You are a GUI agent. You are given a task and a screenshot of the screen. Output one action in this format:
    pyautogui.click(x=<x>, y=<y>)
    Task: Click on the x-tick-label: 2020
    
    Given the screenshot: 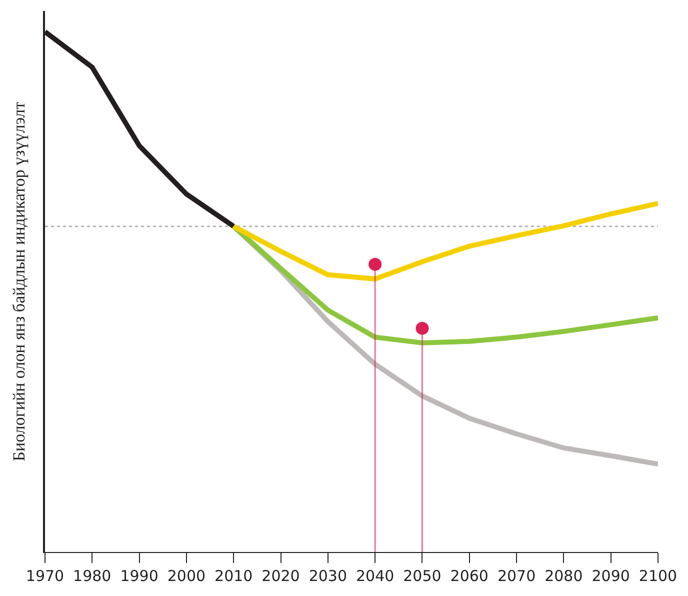 What is the action you would take?
    pyautogui.click(x=281, y=576)
    